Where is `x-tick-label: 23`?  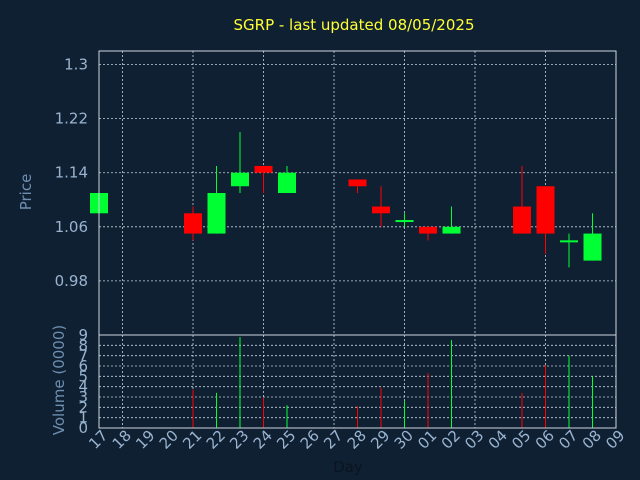 x-tick-label: 23 is located at coordinates (239, 440).